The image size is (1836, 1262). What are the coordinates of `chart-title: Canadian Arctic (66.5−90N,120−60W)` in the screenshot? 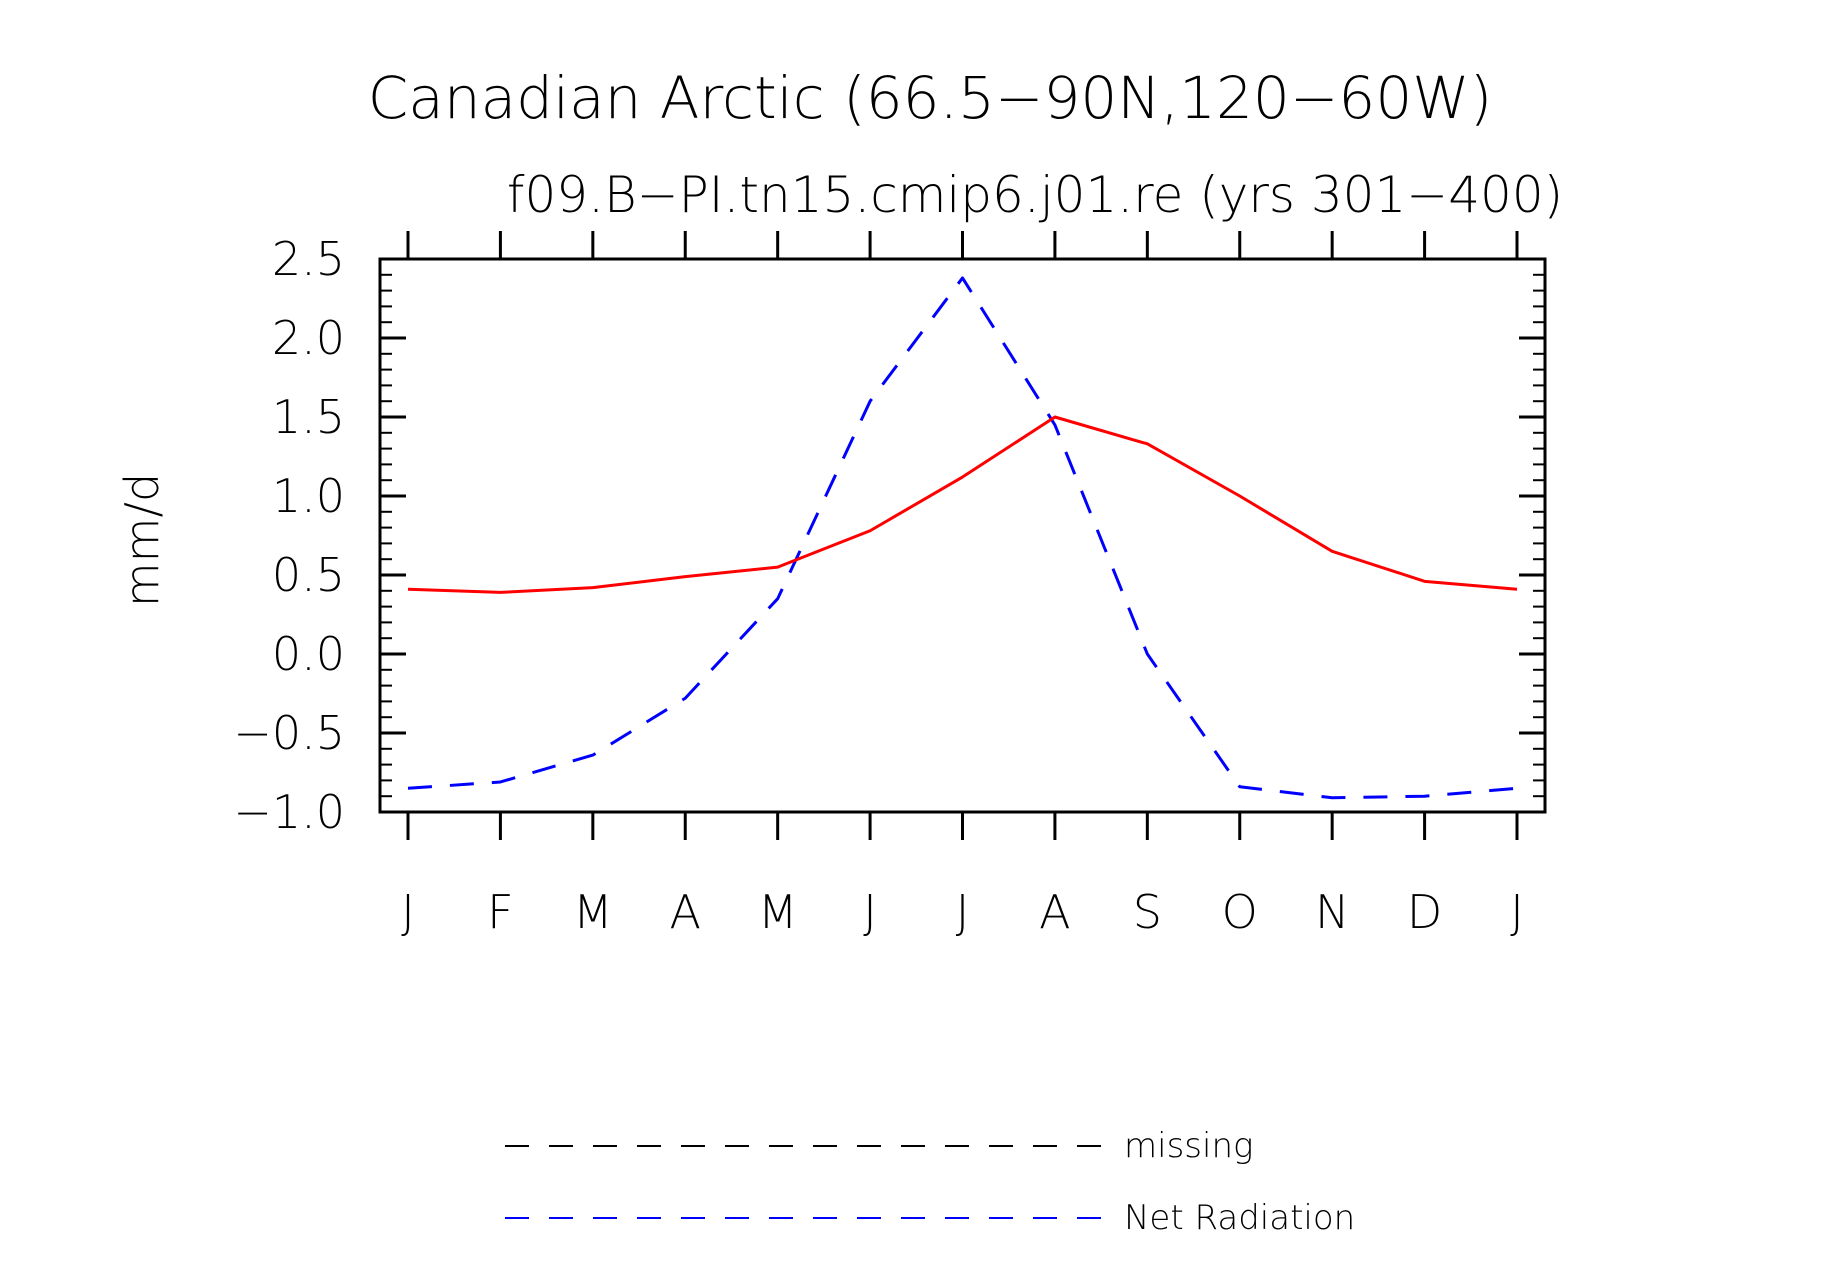 It's located at (930, 98).